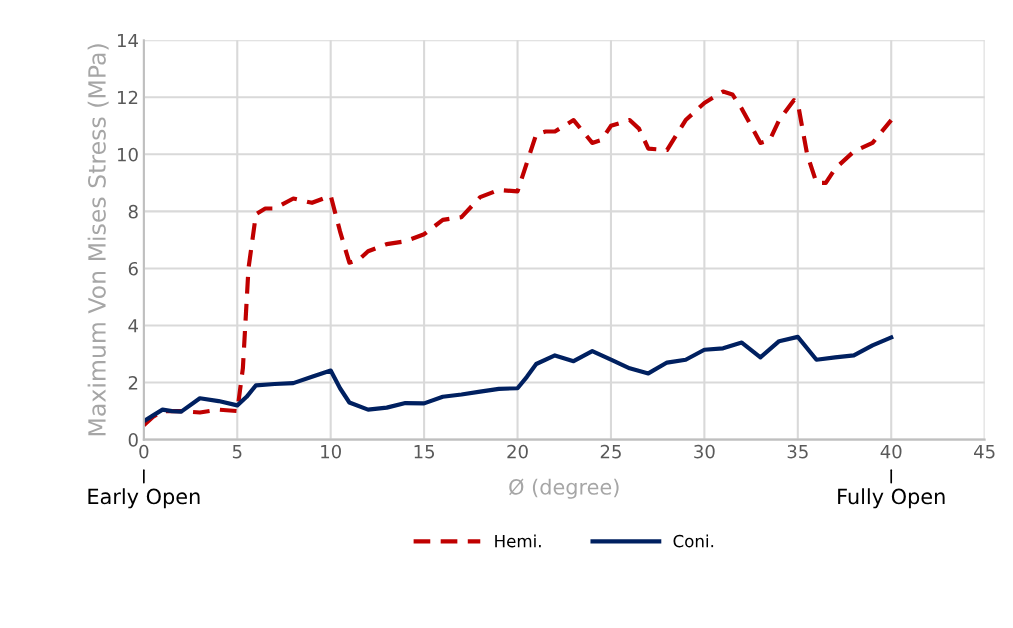 This screenshot has height=628, width=1013. What do you see at coordinates (891, 498) in the screenshot?
I see `annotation: Fully Open` at bounding box center [891, 498].